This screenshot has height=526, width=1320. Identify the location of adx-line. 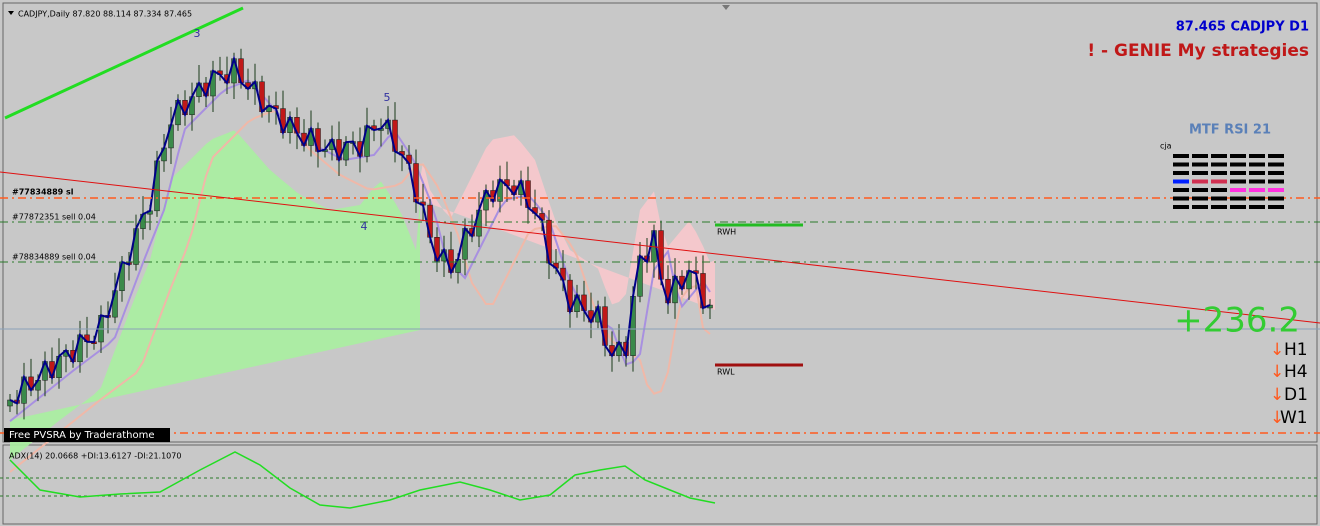
(362, 480).